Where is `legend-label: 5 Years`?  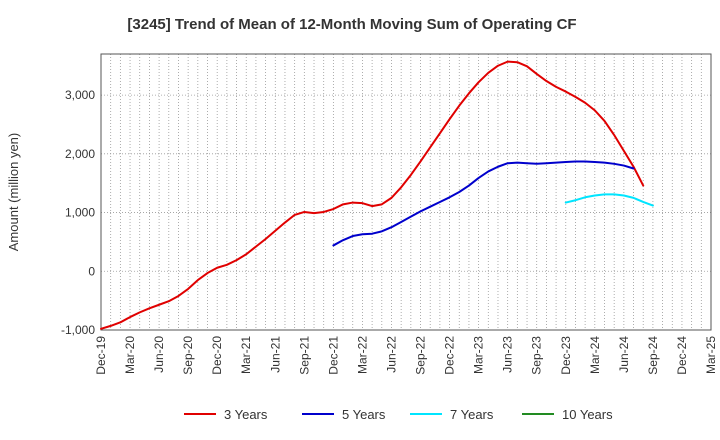
legend-label: 5 Years is located at coordinates (364, 414).